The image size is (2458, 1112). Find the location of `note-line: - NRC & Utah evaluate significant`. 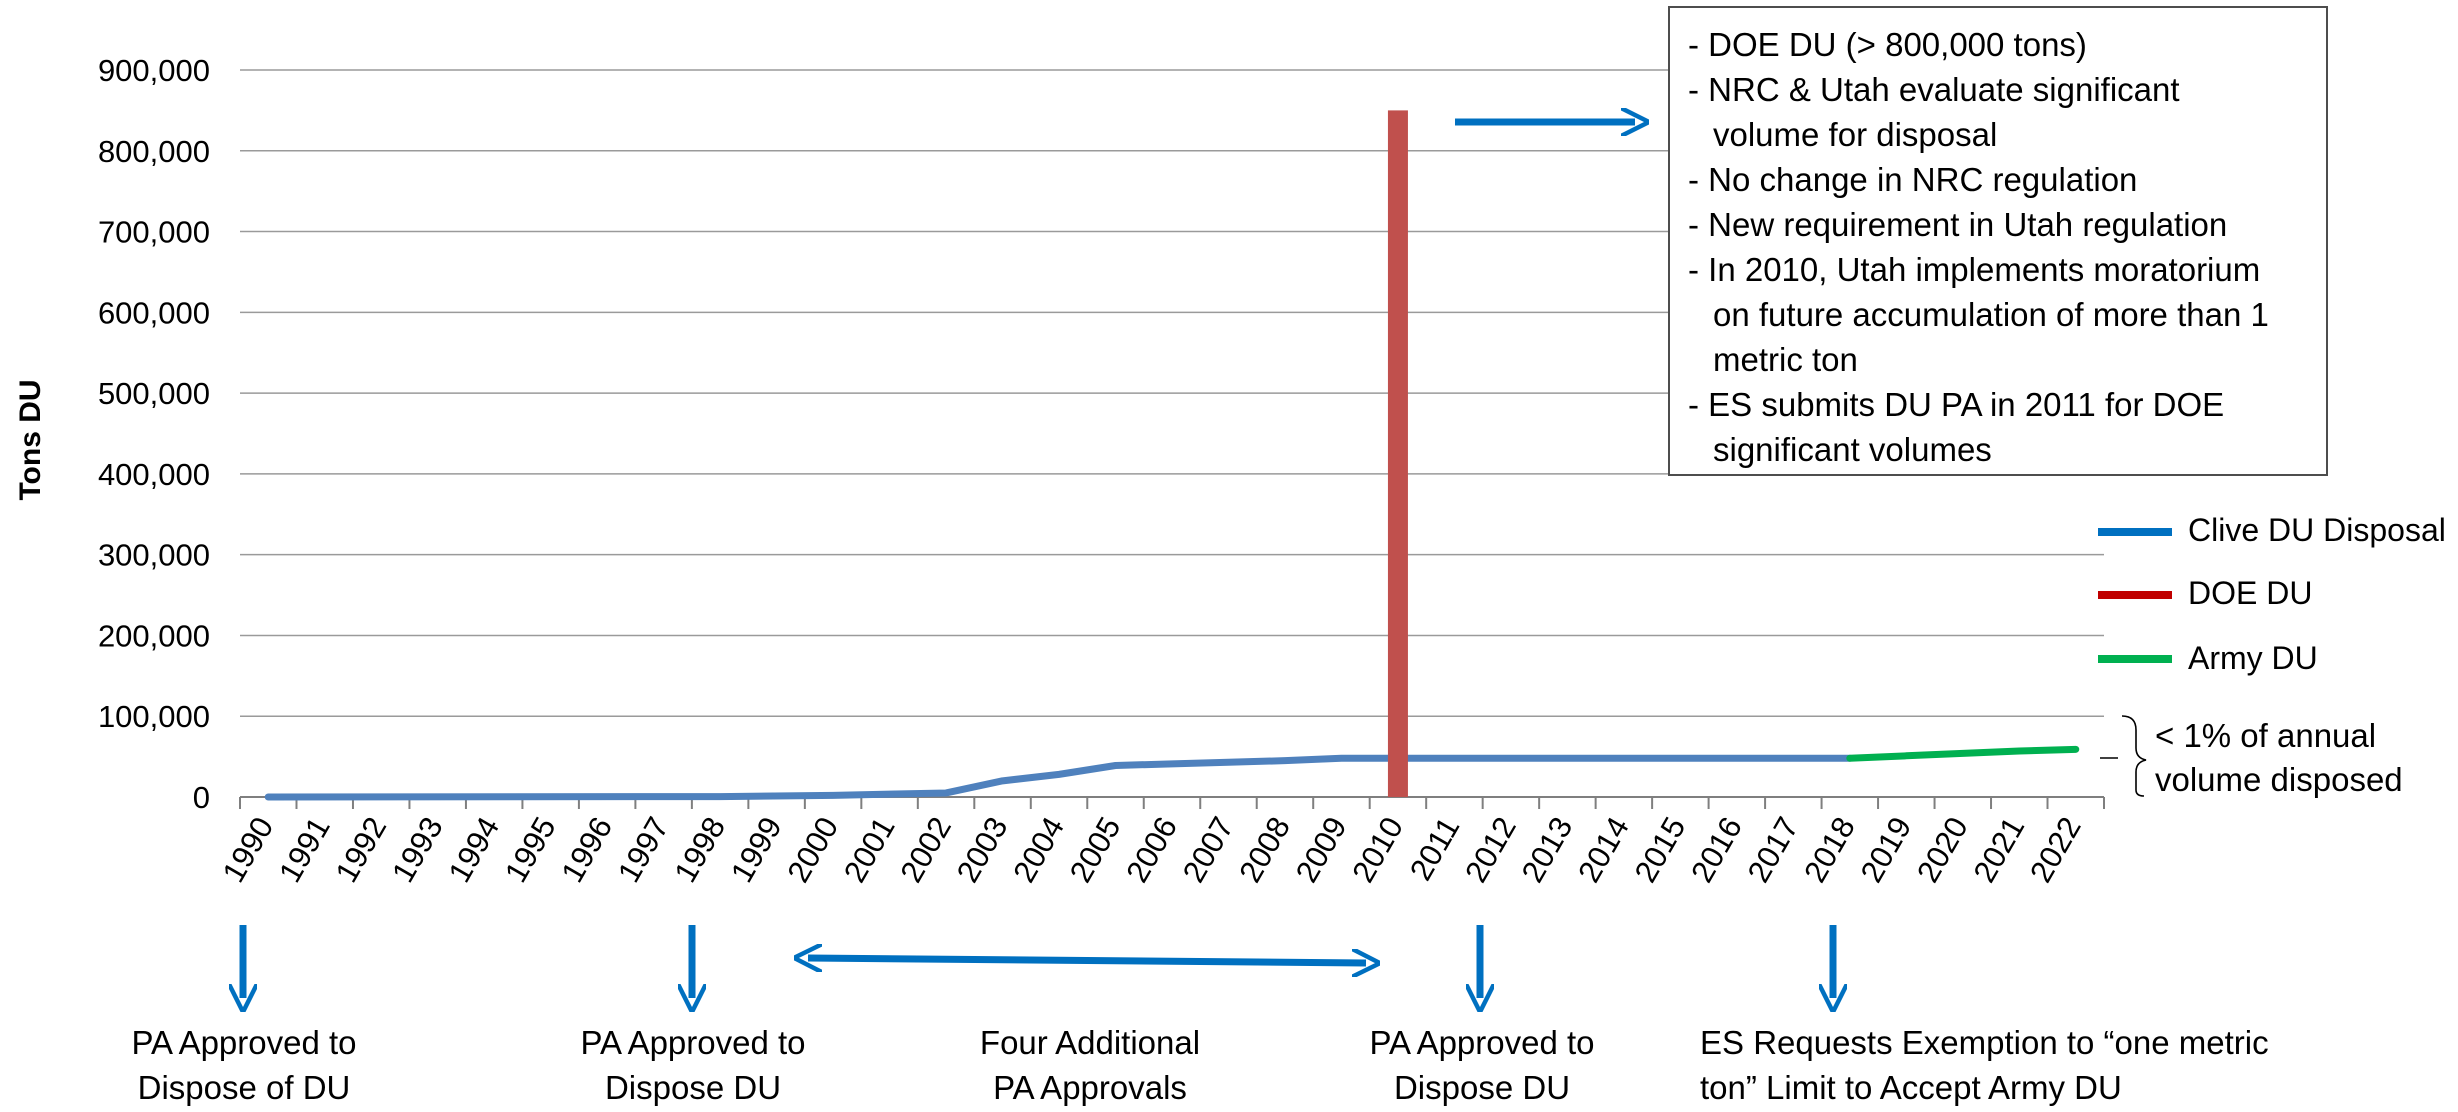

note-line: - NRC & Utah evaluate significant is located at coordinates (1998, 89).